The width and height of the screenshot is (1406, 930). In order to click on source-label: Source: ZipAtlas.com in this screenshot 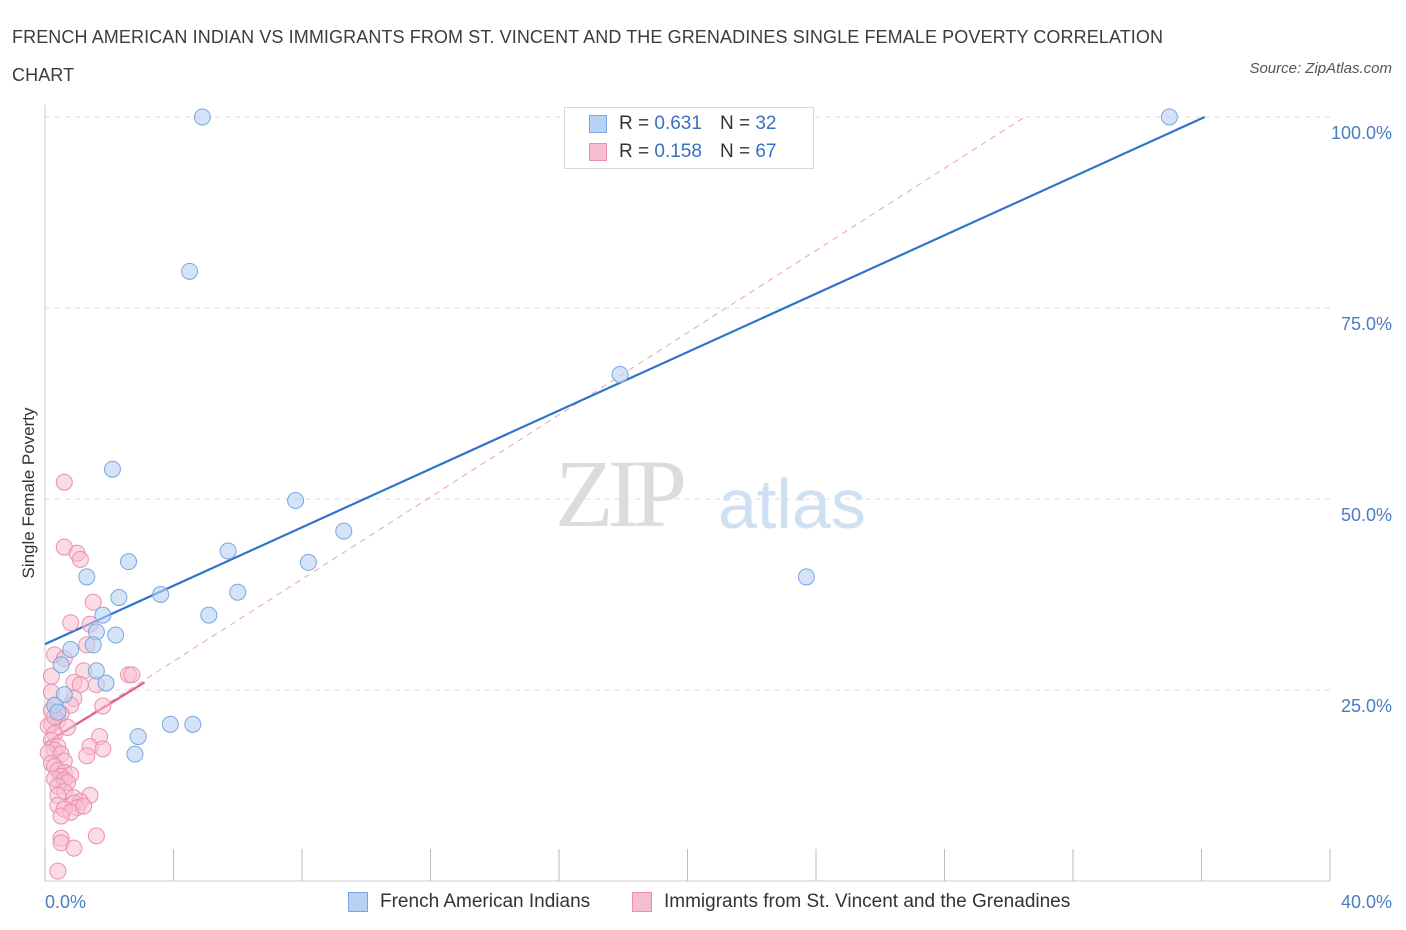, I will do `click(1320, 68)`.